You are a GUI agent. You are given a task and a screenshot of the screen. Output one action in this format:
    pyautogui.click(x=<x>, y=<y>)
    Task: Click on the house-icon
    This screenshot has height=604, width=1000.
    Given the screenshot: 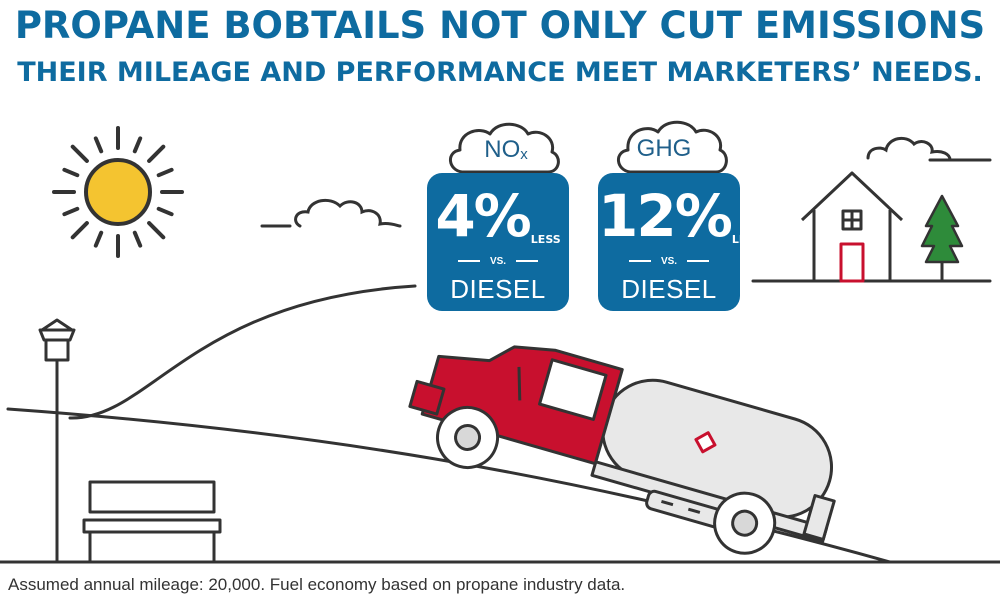 What is the action you would take?
    pyautogui.click(x=852, y=227)
    